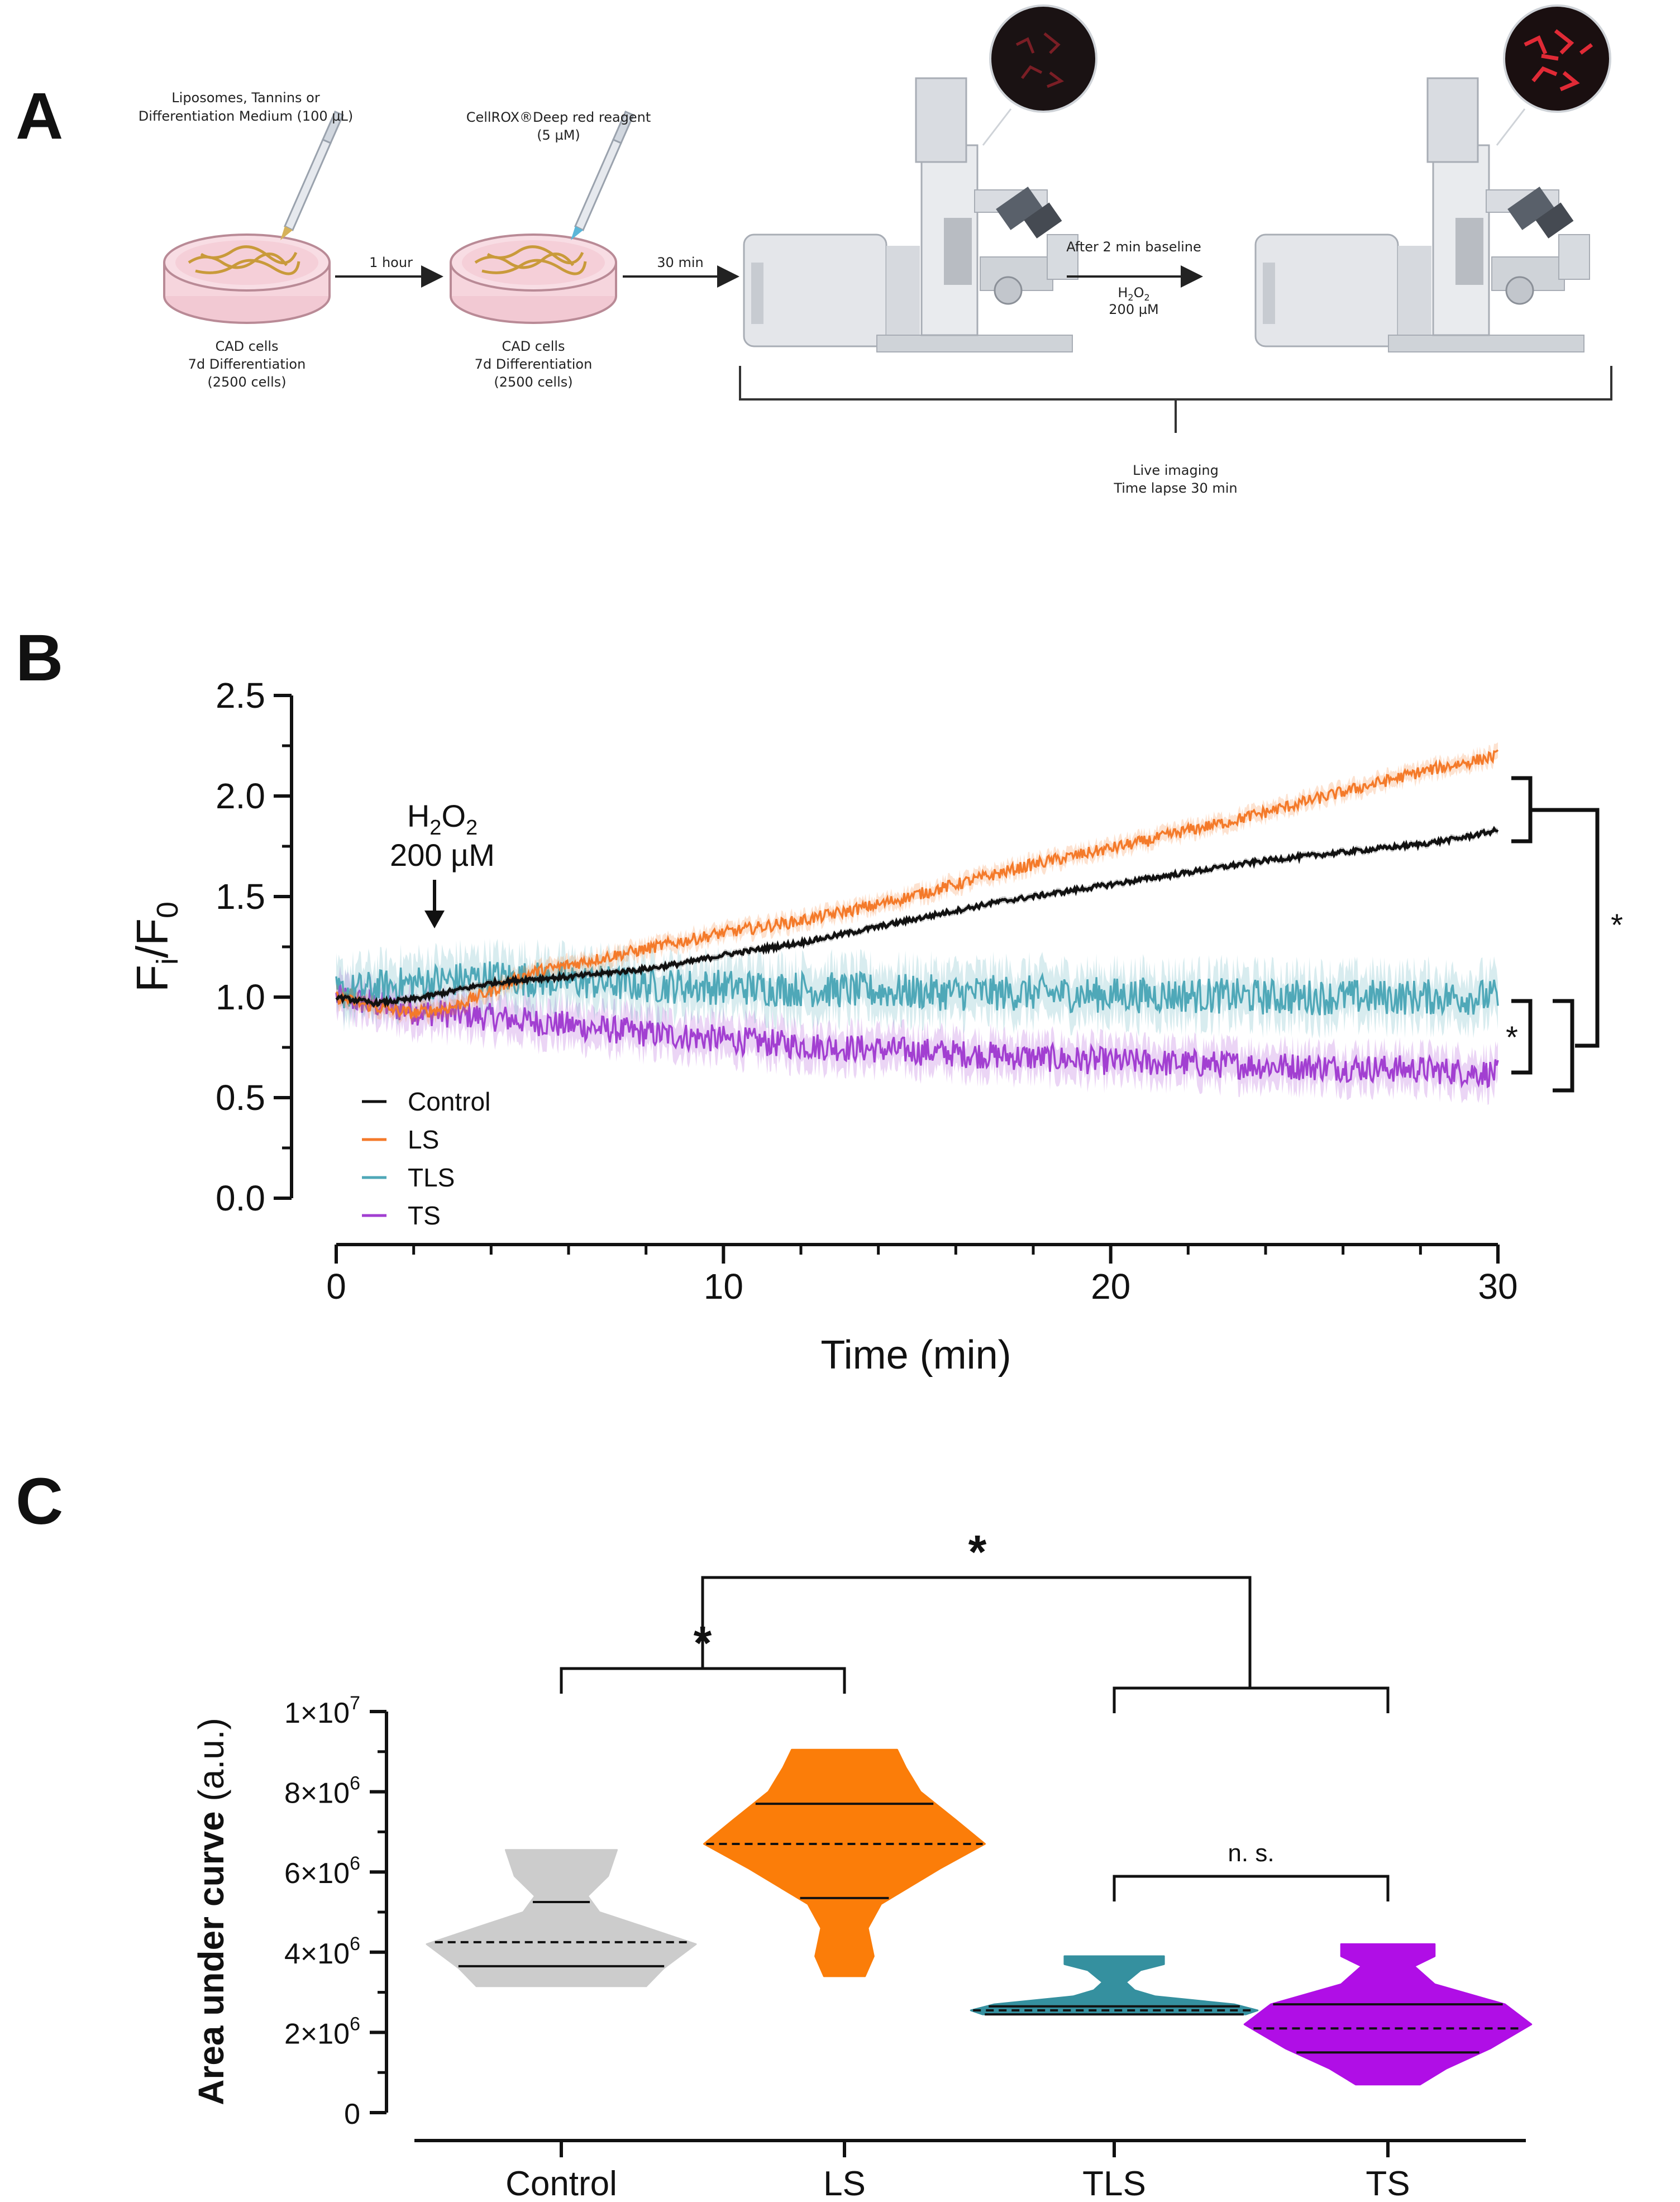  Describe the element at coordinates (1176, 470) in the screenshot. I see `imaging-label-1: Live imaging` at that location.